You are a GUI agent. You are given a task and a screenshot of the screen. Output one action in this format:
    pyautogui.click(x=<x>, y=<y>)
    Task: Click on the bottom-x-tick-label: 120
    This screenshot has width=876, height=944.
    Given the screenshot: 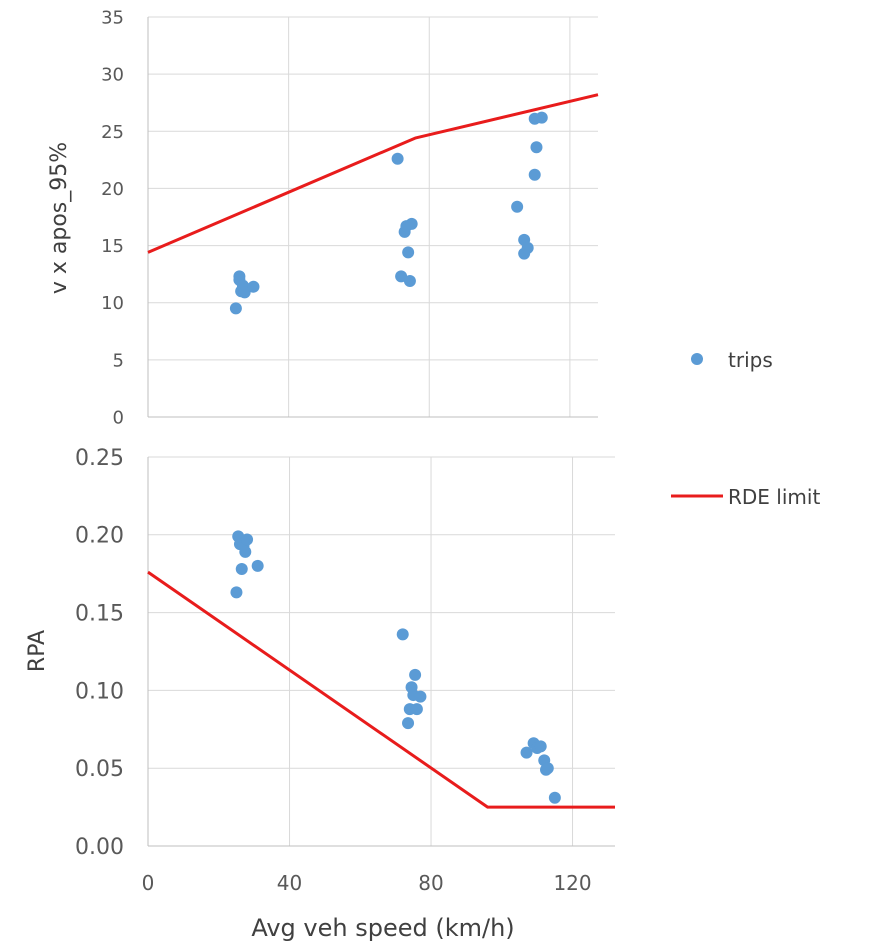 What is the action you would take?
    pyautogui.click(x=572, y=883)
    